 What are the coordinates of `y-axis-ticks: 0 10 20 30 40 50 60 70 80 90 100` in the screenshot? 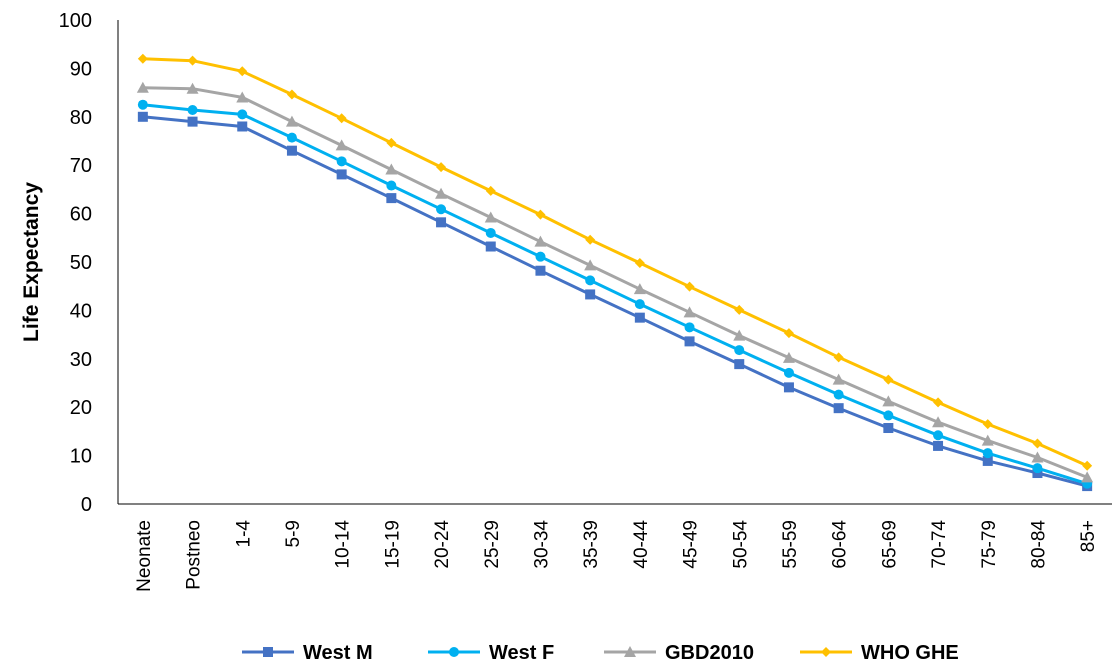 It's located at (75, 263).